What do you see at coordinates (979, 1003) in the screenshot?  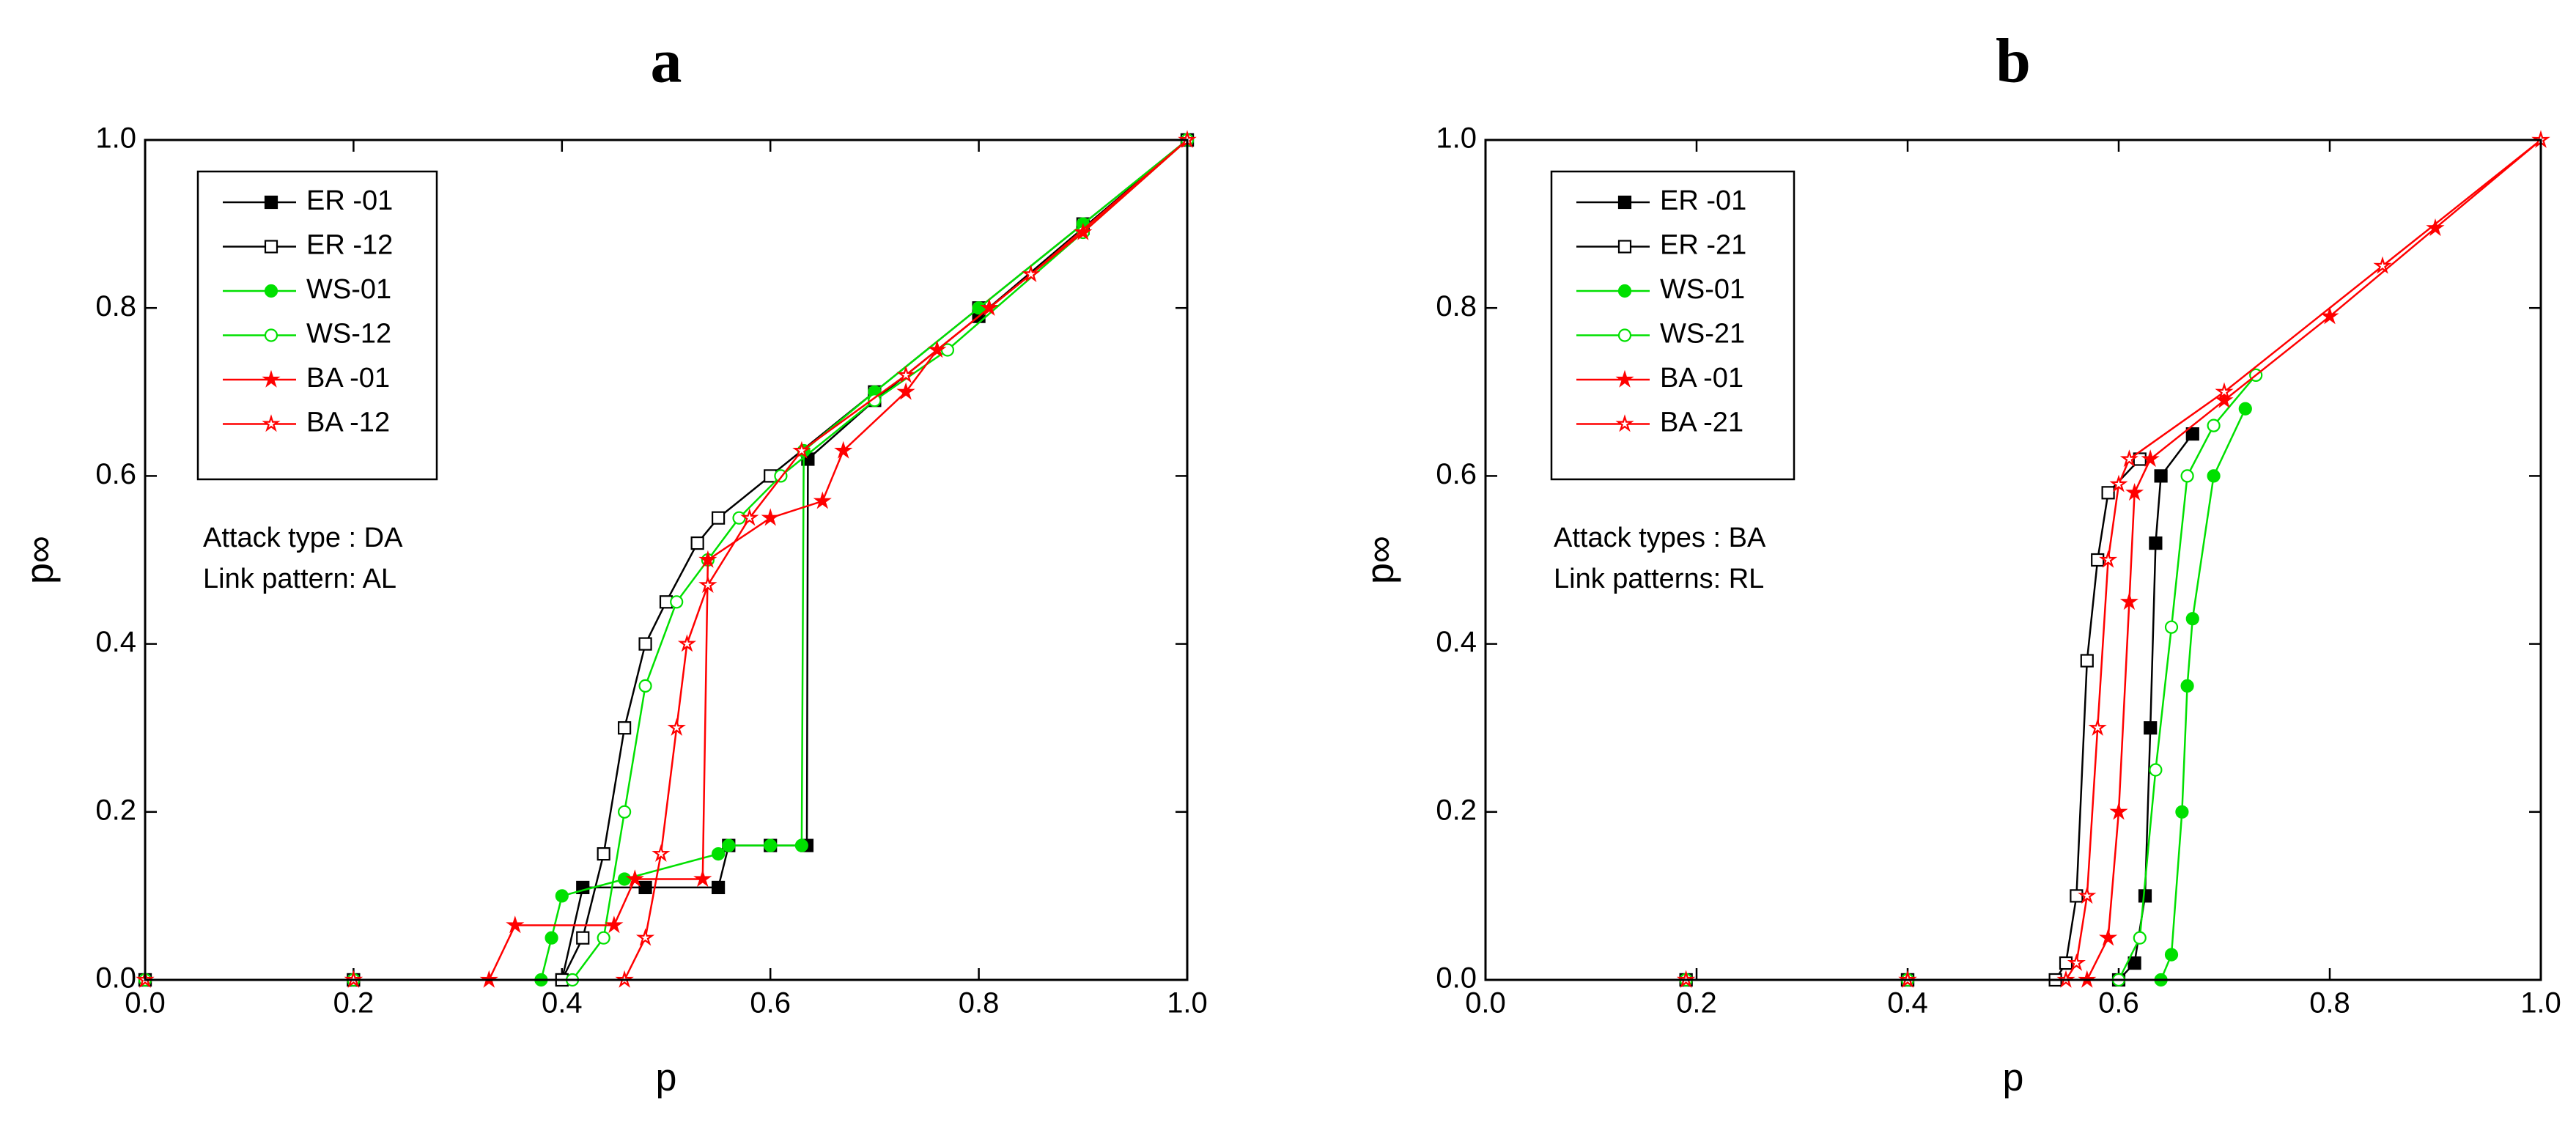 I see `x-tick-label: 0.8` at bounding box center [979, 1003].